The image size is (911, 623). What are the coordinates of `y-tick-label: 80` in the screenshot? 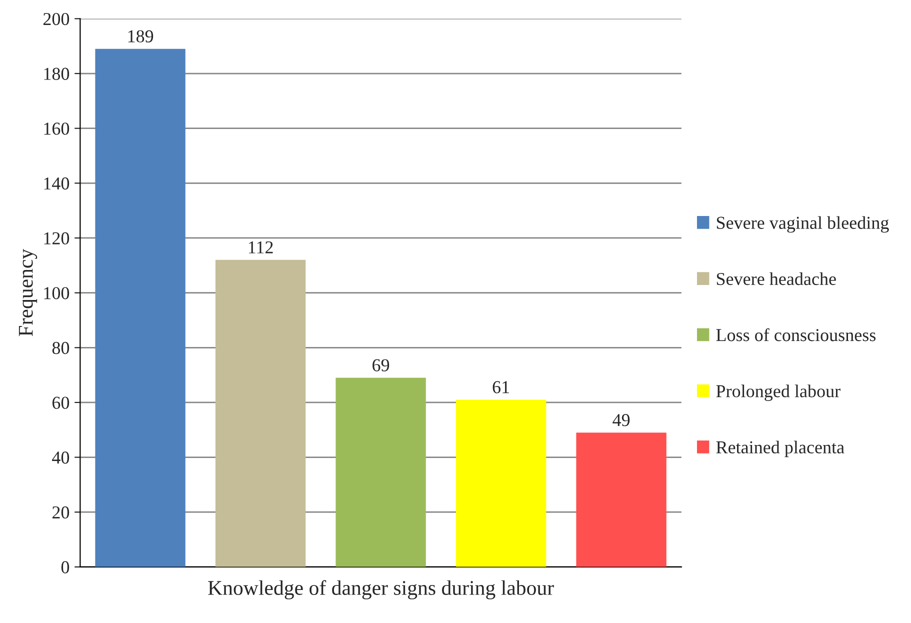 It's located at (61, 348).